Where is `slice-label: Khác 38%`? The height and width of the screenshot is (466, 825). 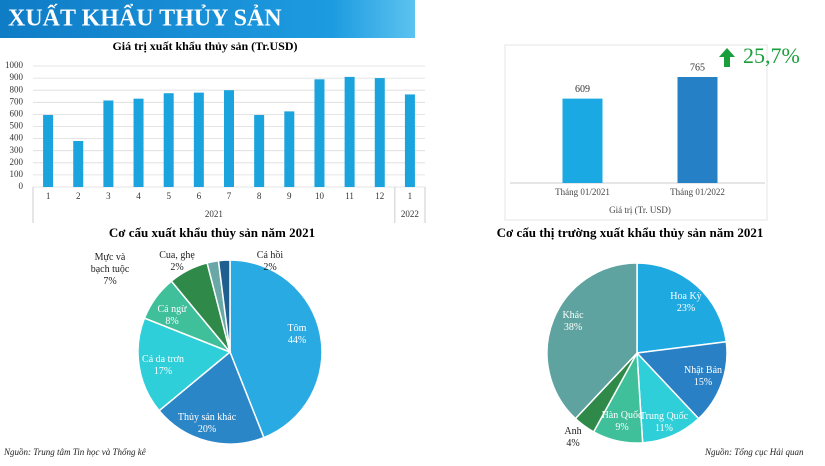 slice-label: Khác 38% is located at coordinates (572, 322).